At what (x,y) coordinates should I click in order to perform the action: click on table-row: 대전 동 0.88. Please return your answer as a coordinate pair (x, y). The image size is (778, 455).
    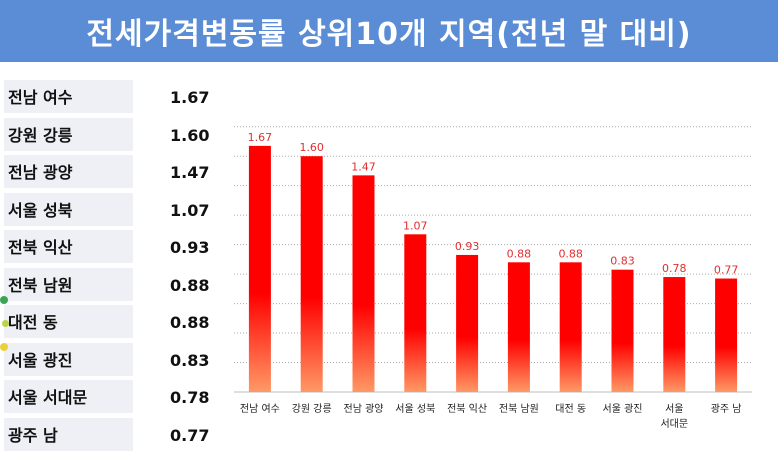
    Looking at the image, I should click on (119, 324).